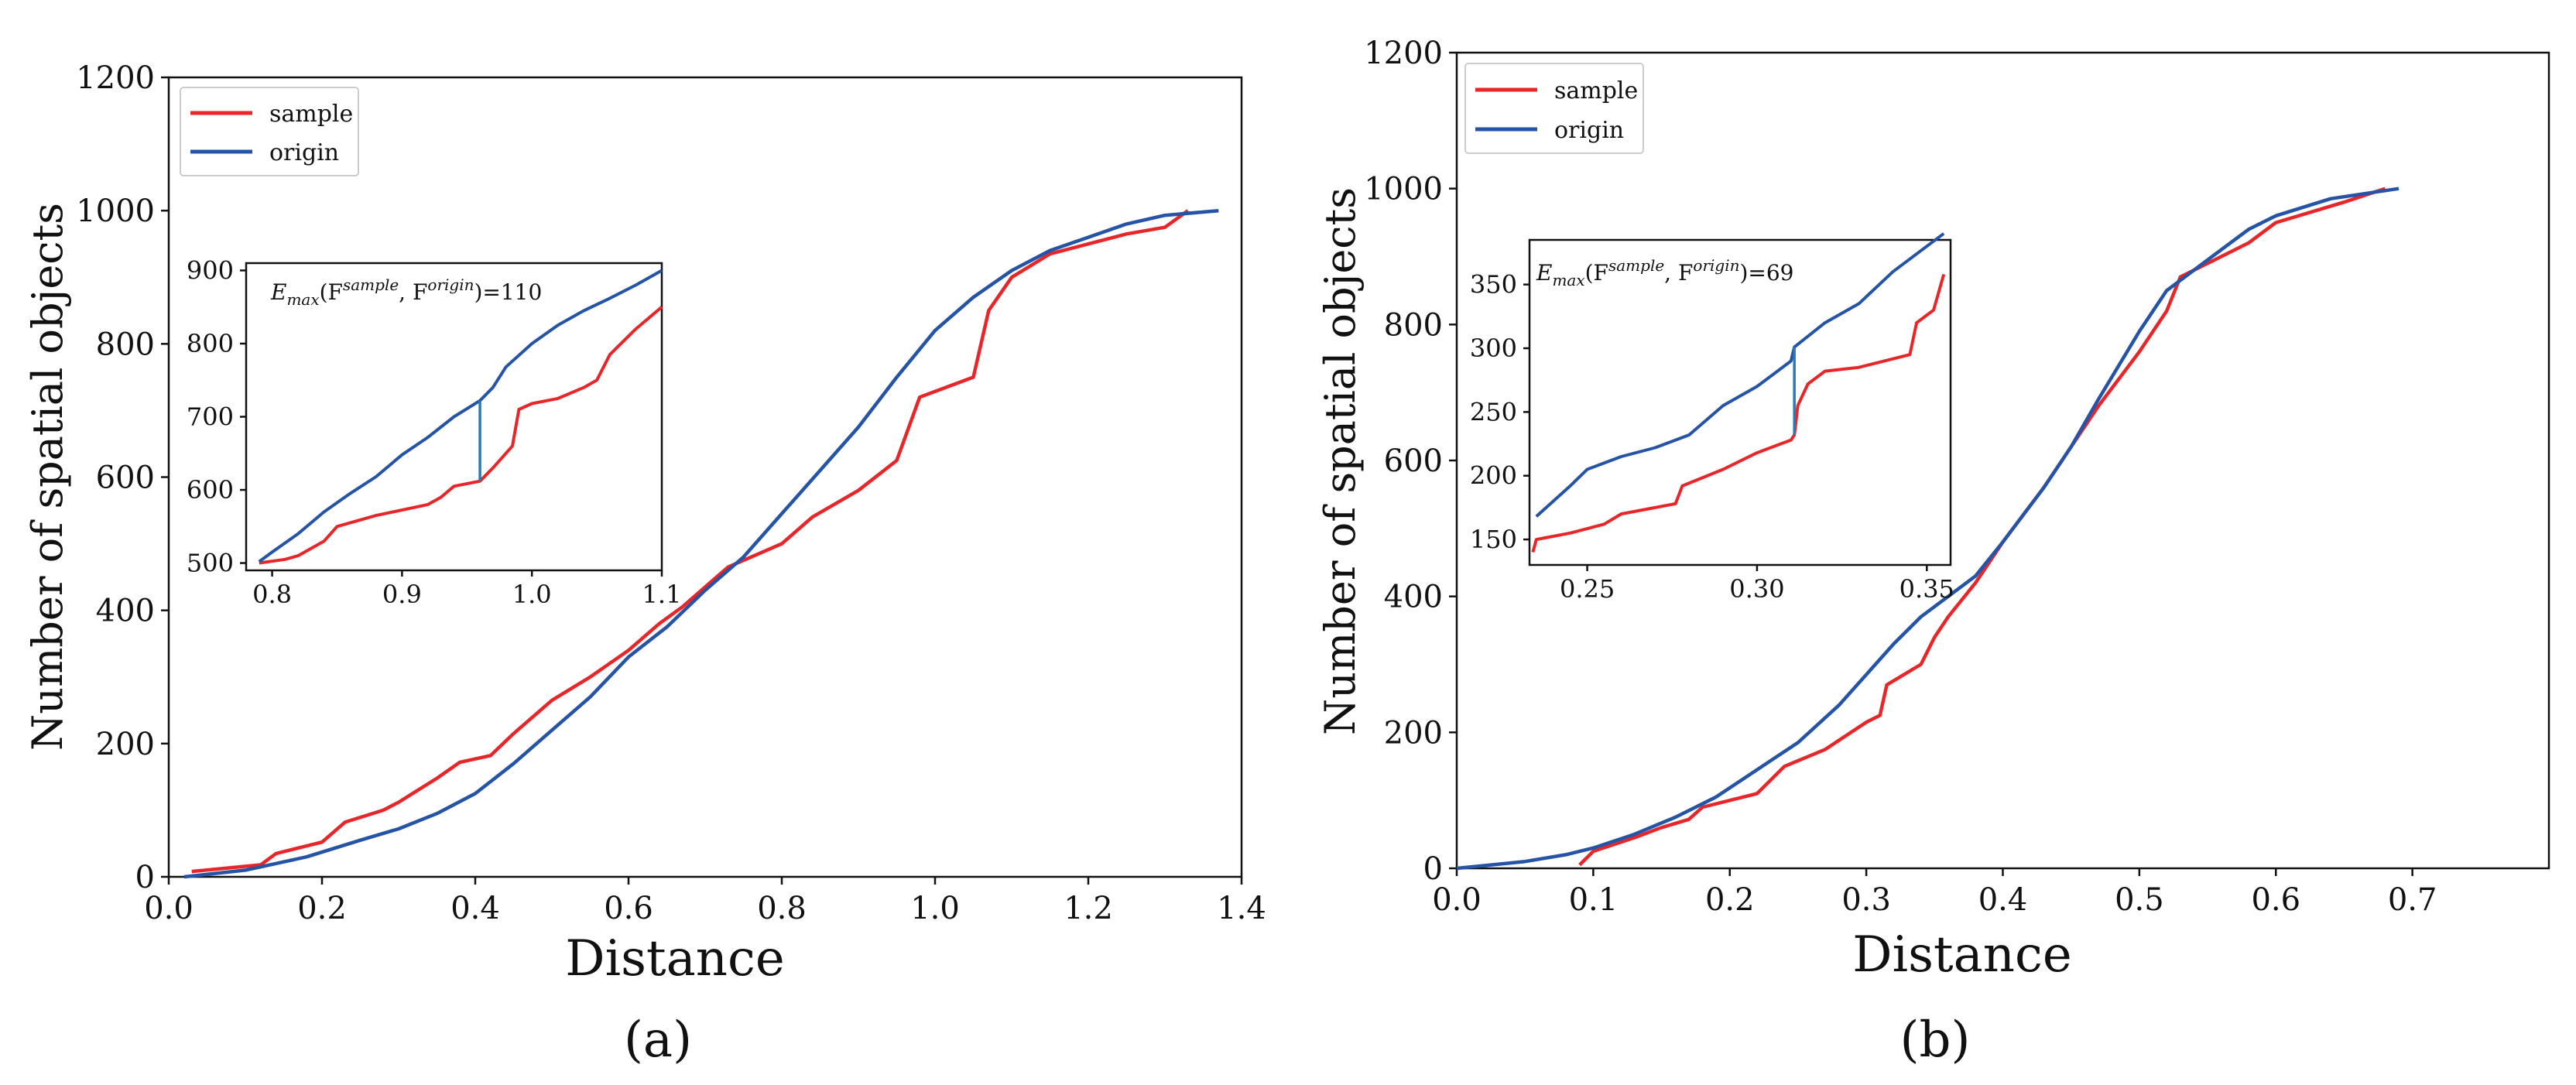 The image size is (2576, 1085). Describe the element at coordinates (269, 131) in the screenshot. I see `chart-a-legend: sample origin` at that location.